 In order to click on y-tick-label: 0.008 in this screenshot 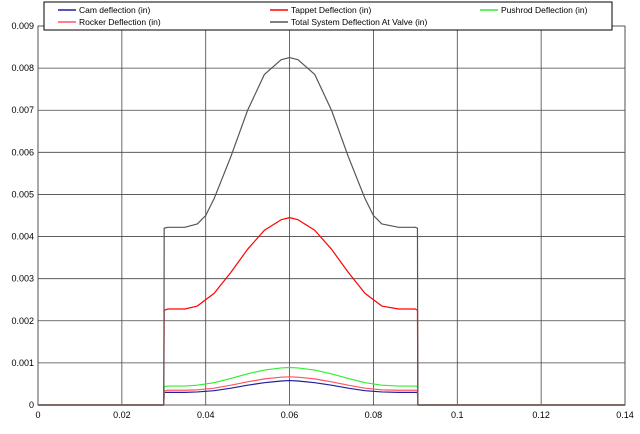, I will do `click(22, 68)`.